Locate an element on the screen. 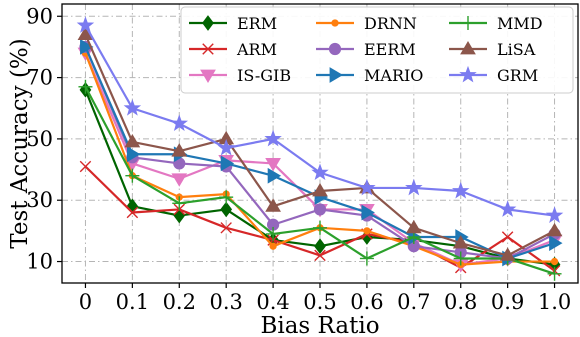  legend-label: DRNN is located at coordinates (390, 23).